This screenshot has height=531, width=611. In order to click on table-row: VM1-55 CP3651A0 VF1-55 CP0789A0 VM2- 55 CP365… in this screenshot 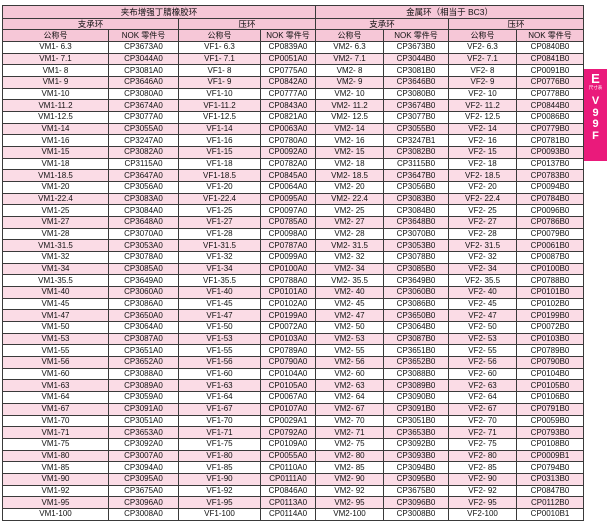, I will do `click(293, 351)`.